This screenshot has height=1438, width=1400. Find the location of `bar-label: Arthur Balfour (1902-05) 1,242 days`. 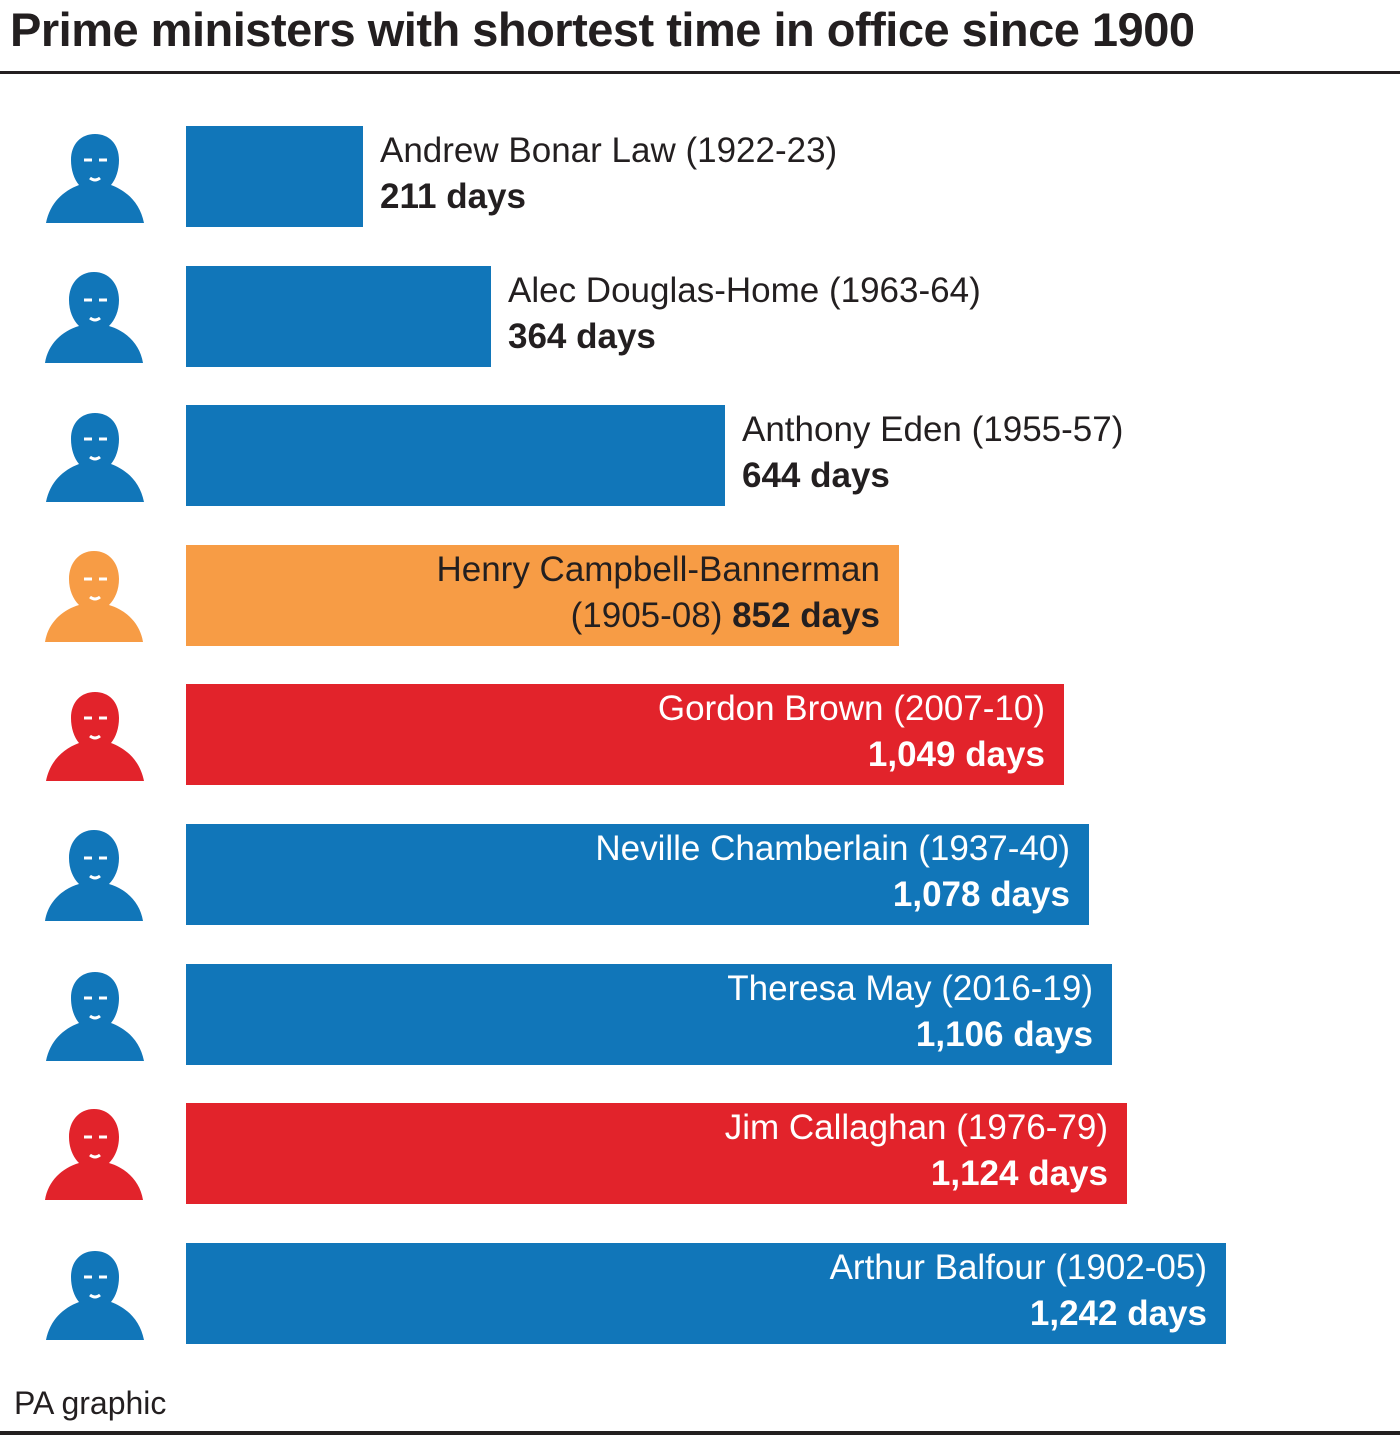

bar-label: Arthur Balfour (1902-05) 1,242 days is located at coordinates (1018, 1291).